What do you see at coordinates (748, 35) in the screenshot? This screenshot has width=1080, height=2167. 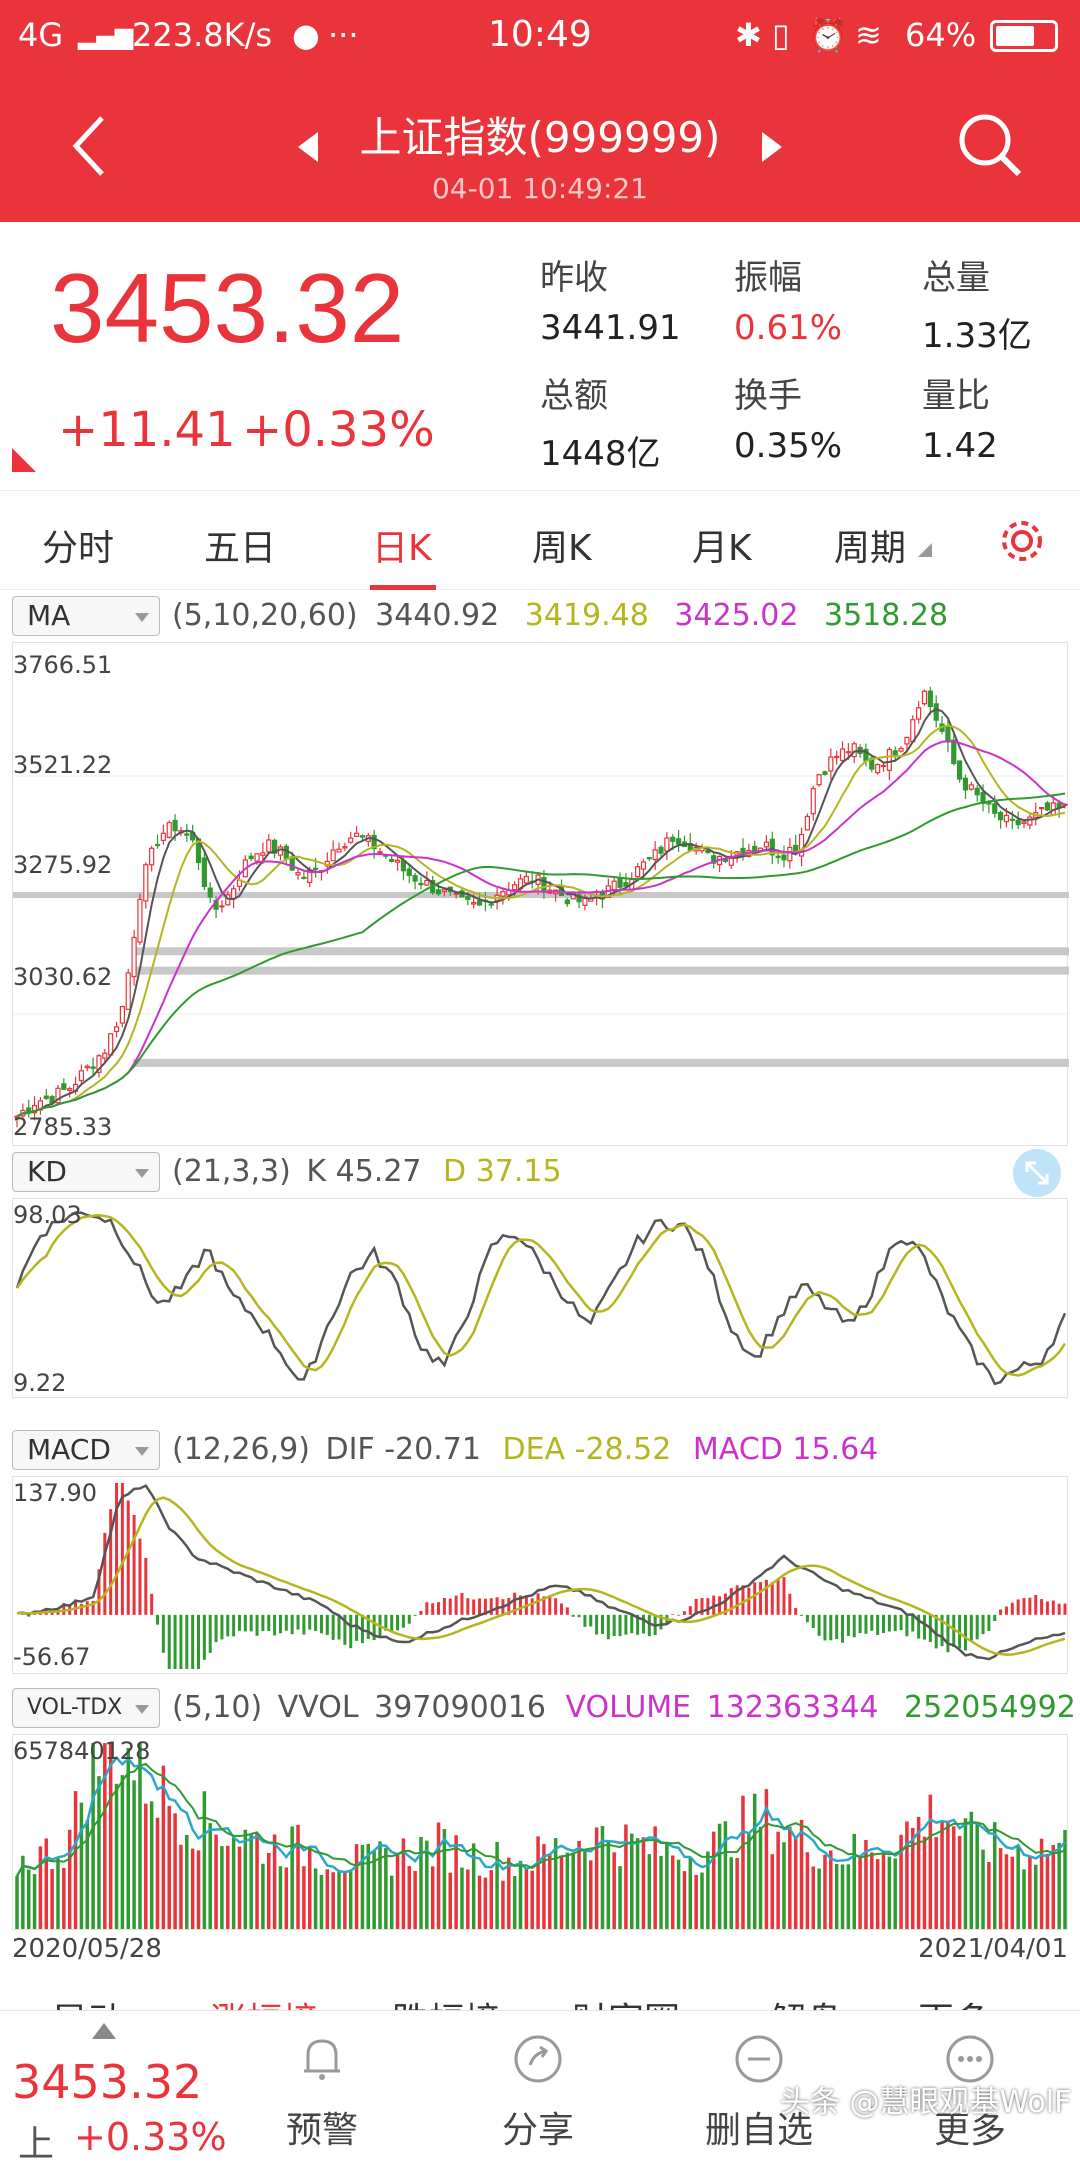 I see `bluetooth-icon: ✱` at bounding box center [748, 35].